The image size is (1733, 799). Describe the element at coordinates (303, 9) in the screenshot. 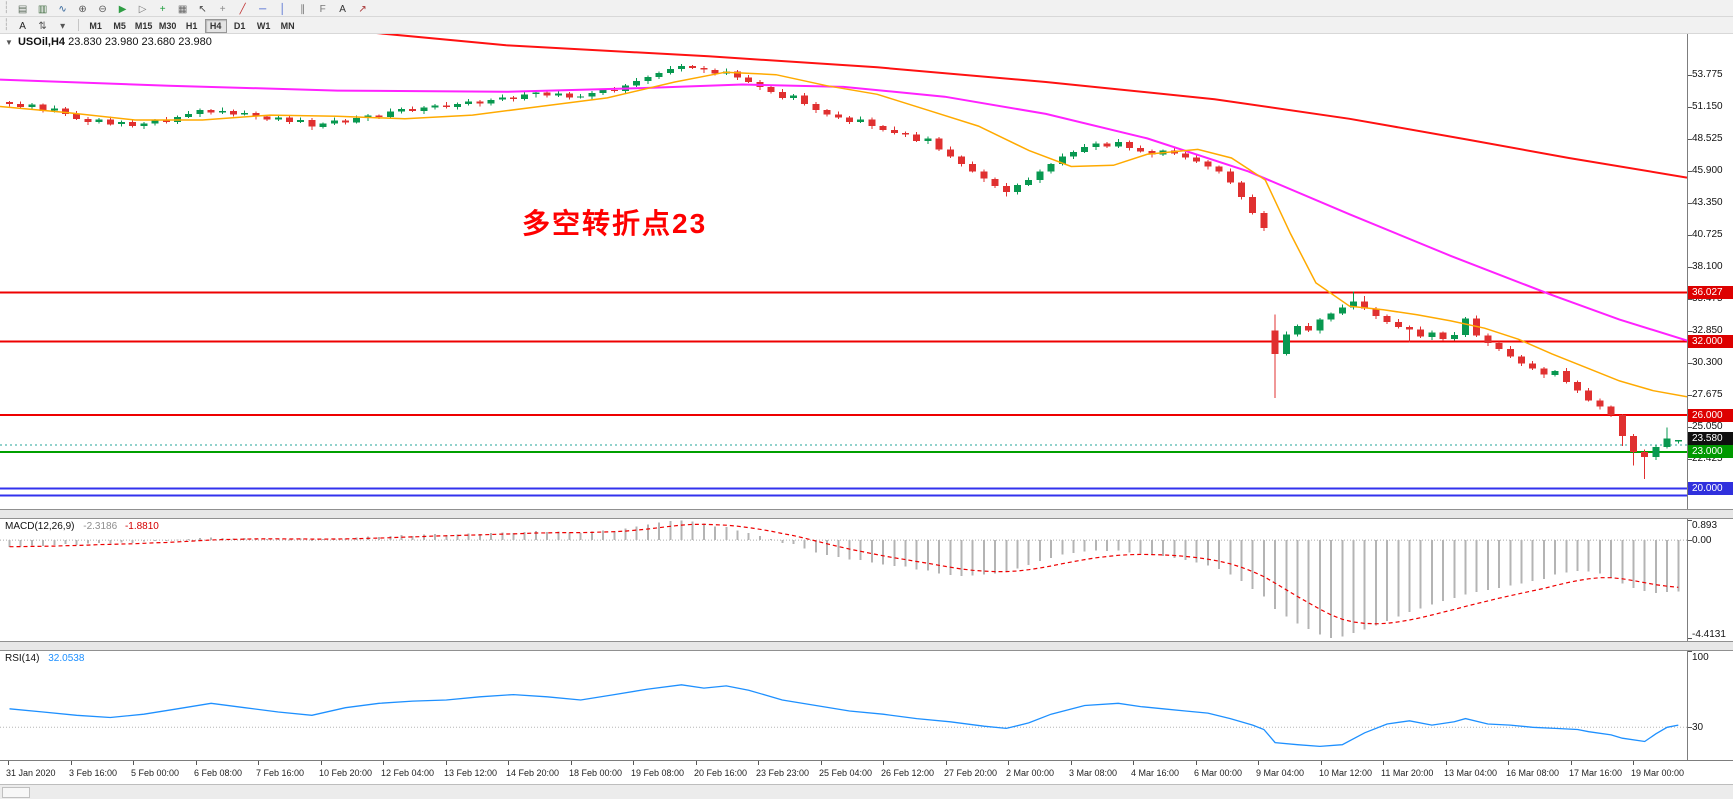

I see `channel-icon: ∥` at that location.